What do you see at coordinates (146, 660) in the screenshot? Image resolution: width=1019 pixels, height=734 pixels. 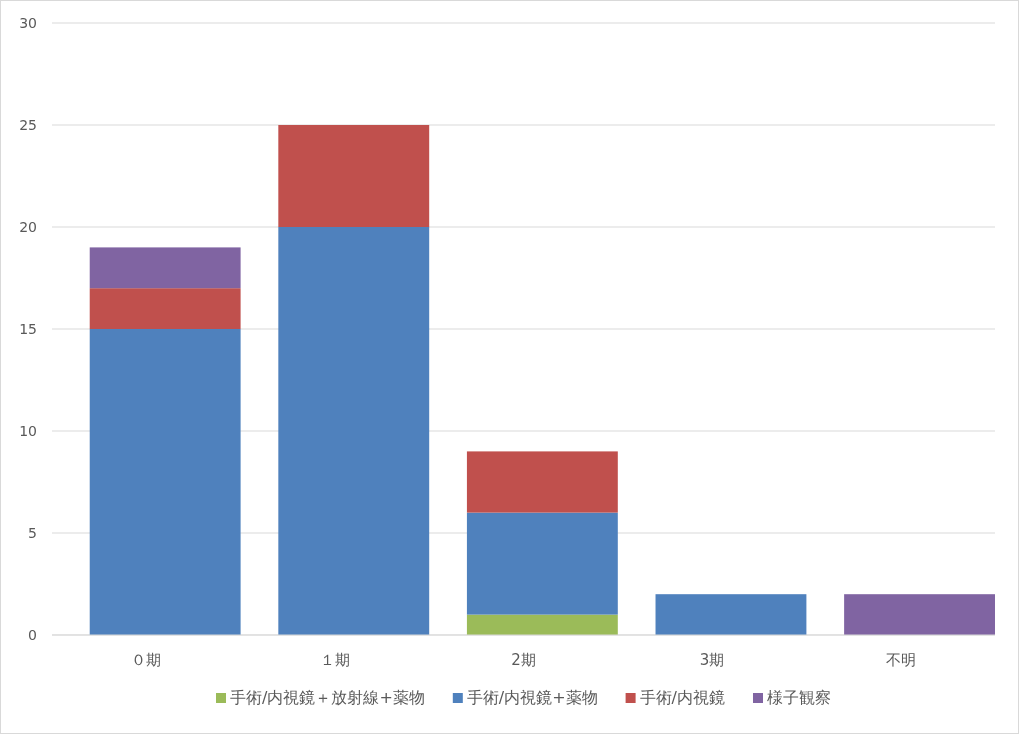 I see `x-tick-label: ０期` at bounding box center [146, 660].